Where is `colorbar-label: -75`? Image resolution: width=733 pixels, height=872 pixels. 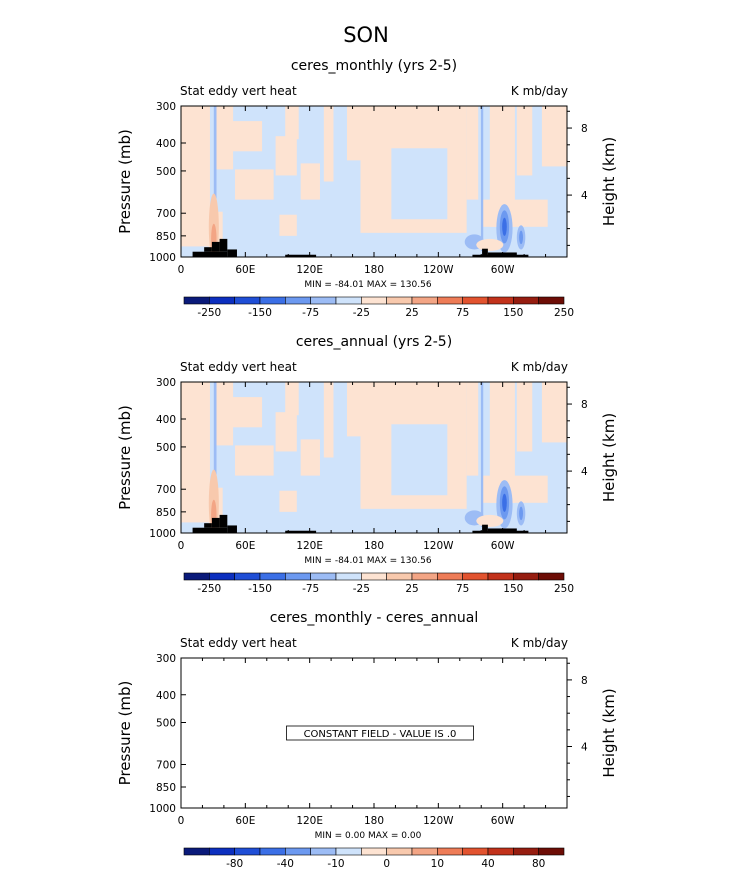
colorbar-label: -75 is located at coordinates (310, 589).